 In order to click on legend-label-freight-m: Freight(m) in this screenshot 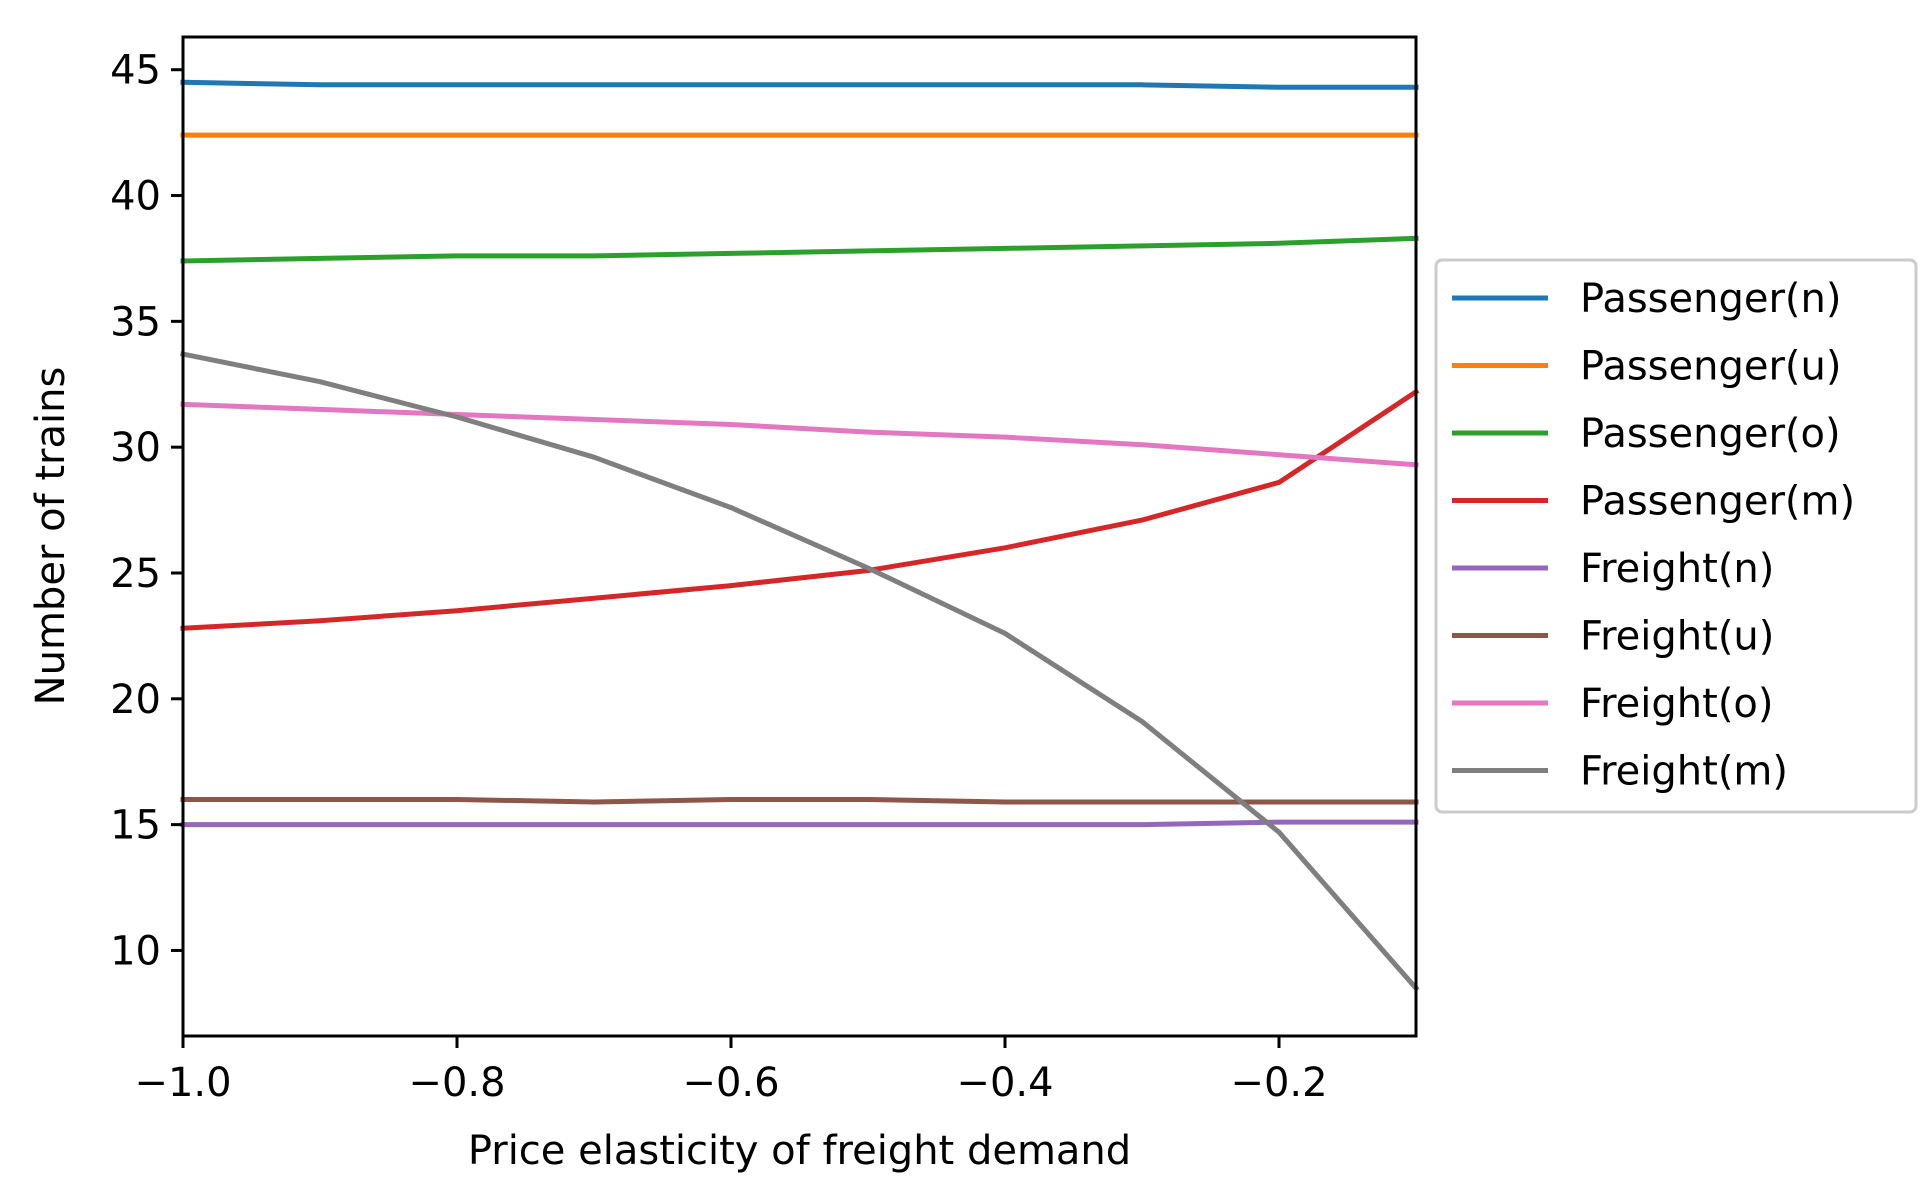, I will do `click(1684, 772)`.